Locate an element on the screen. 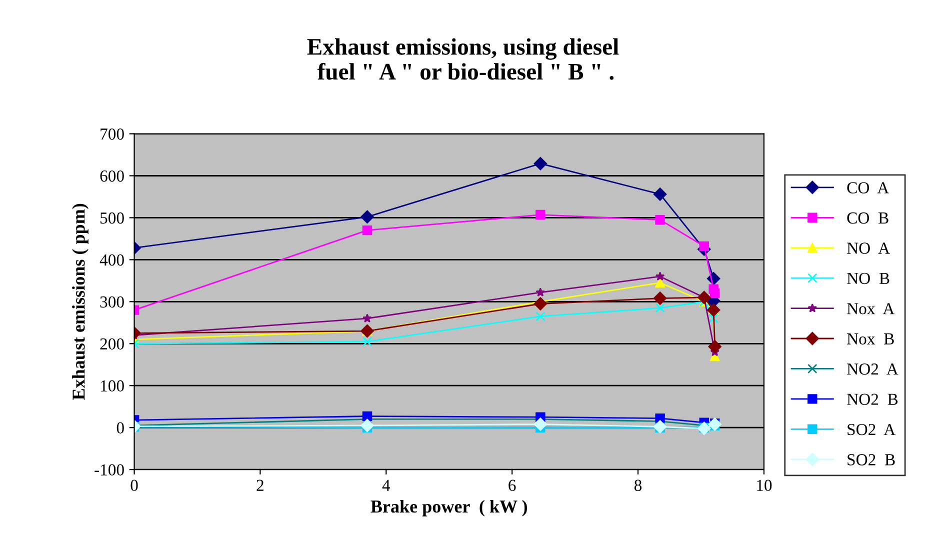  y-tick-label: -100 is located at coordinates (109, 470).